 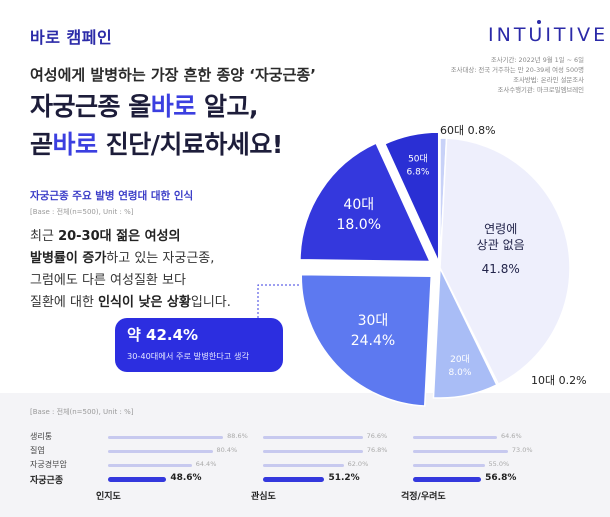 I want to click on body-emphasis: 인식이 낮은 상황, so click(x=144, y=302).